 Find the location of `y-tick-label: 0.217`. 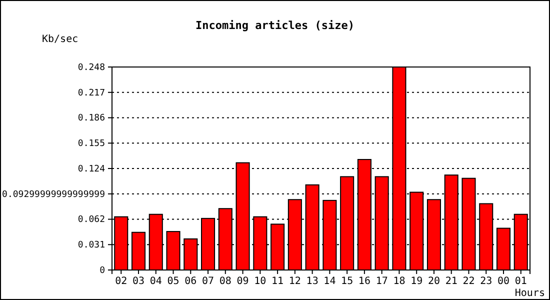

y-tick-label: 0.217 is located at coordinates (91, 93).